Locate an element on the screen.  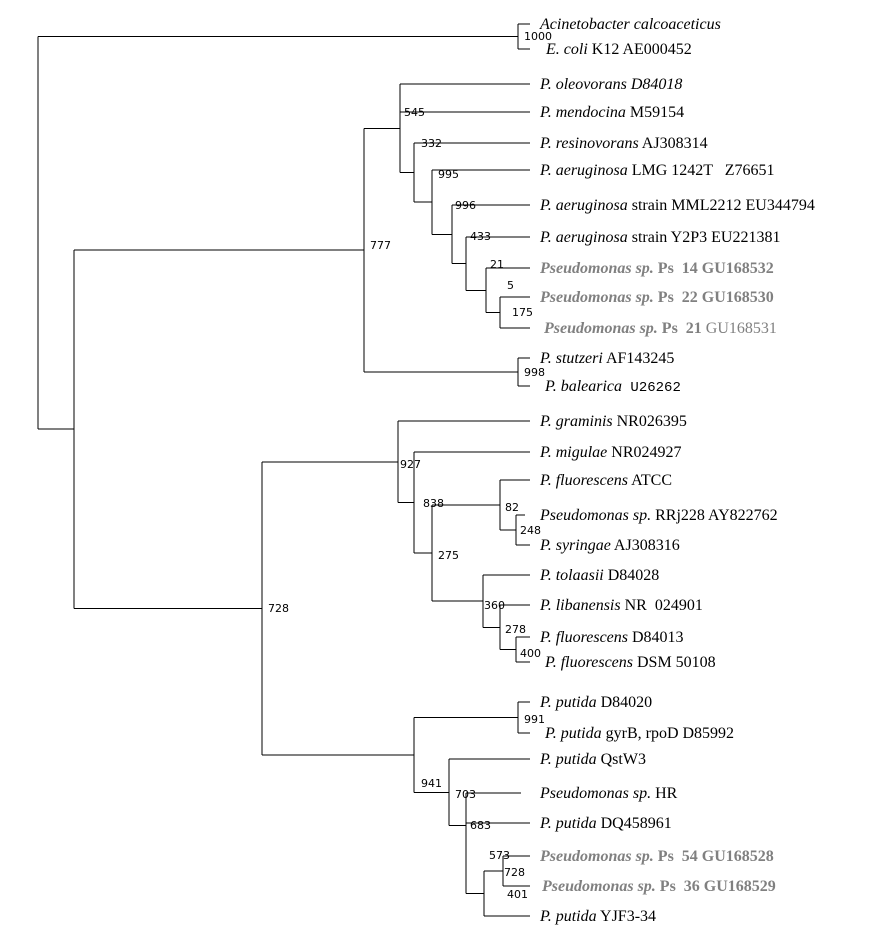
taxon-label-graminis: P. graminis NR026395 is located at coordinates (613, 421).